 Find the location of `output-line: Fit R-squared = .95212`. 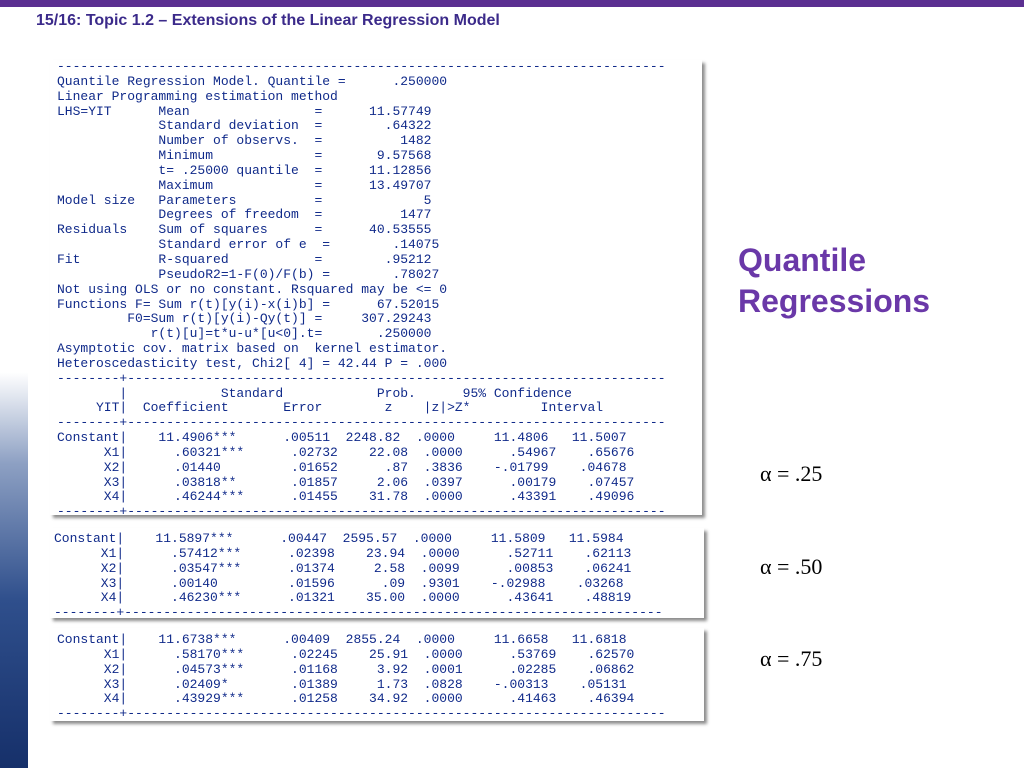

output-line: Fit R-squared = .95212 is located at coordinates (244, 259).